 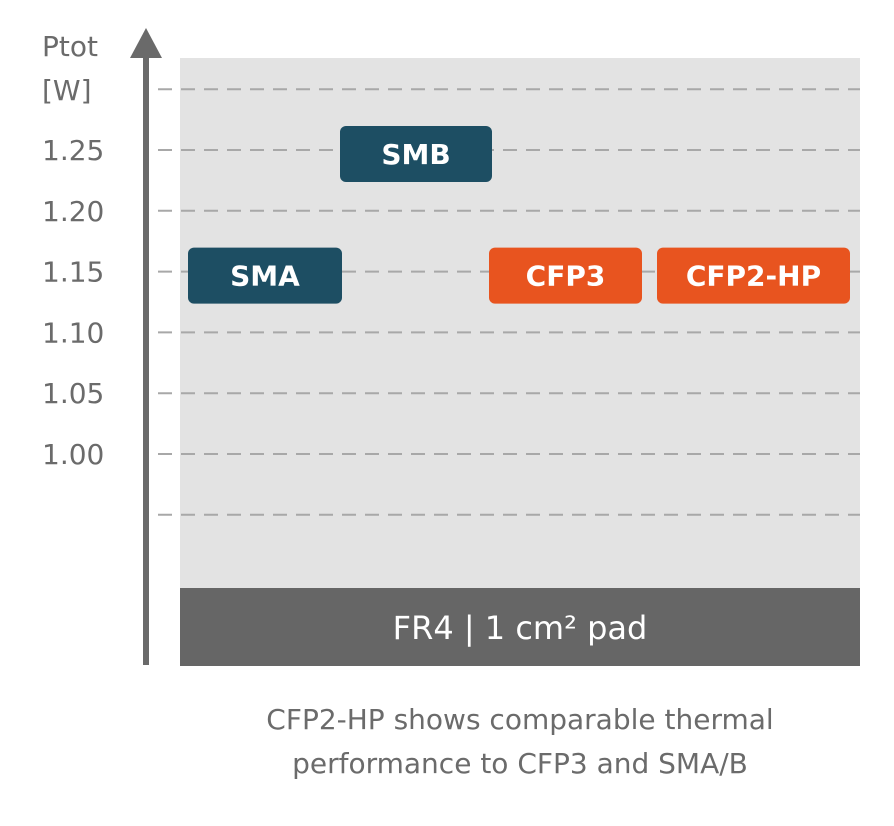 What do you see at coordinates (520, 763) in the screenshot?
I see `caption-line-2: performance to CFP3 and SMA/B` at bounding box center [520, 763].